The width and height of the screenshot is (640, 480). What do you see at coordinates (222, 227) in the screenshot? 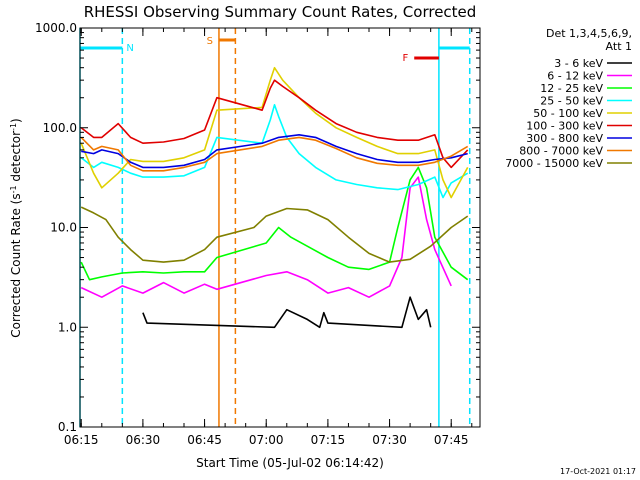
I see `saa-interval: S` at bounding box center [222, 227].